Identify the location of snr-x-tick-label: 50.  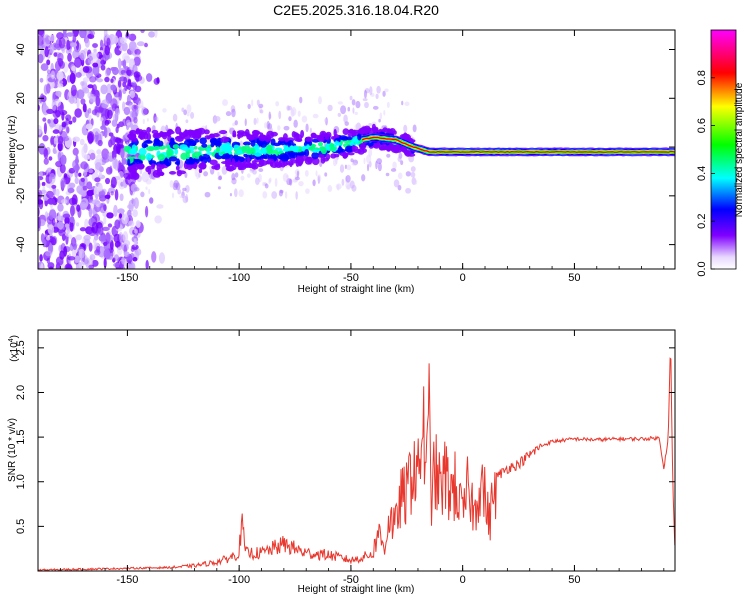
(574, 580).